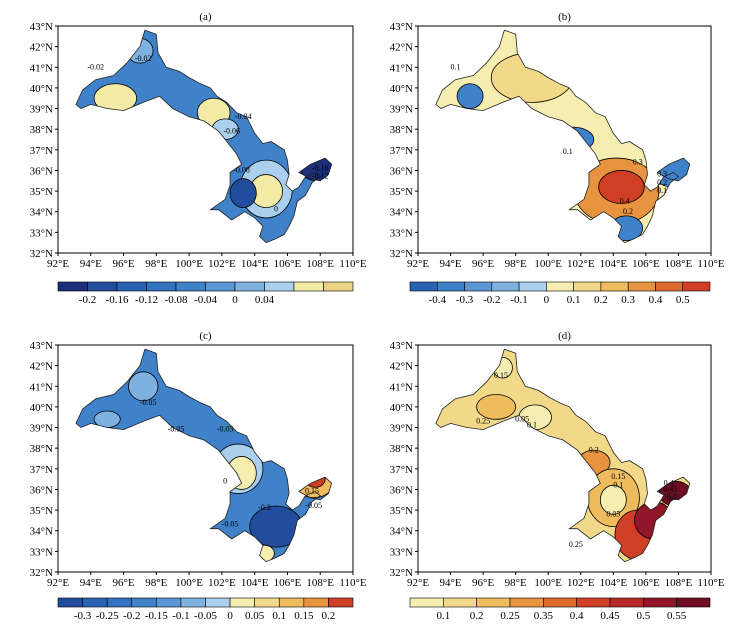  Describe the element at coordinates (516, 583) in the screenshot. I see `lon-tick-label: 98°E` at that location.